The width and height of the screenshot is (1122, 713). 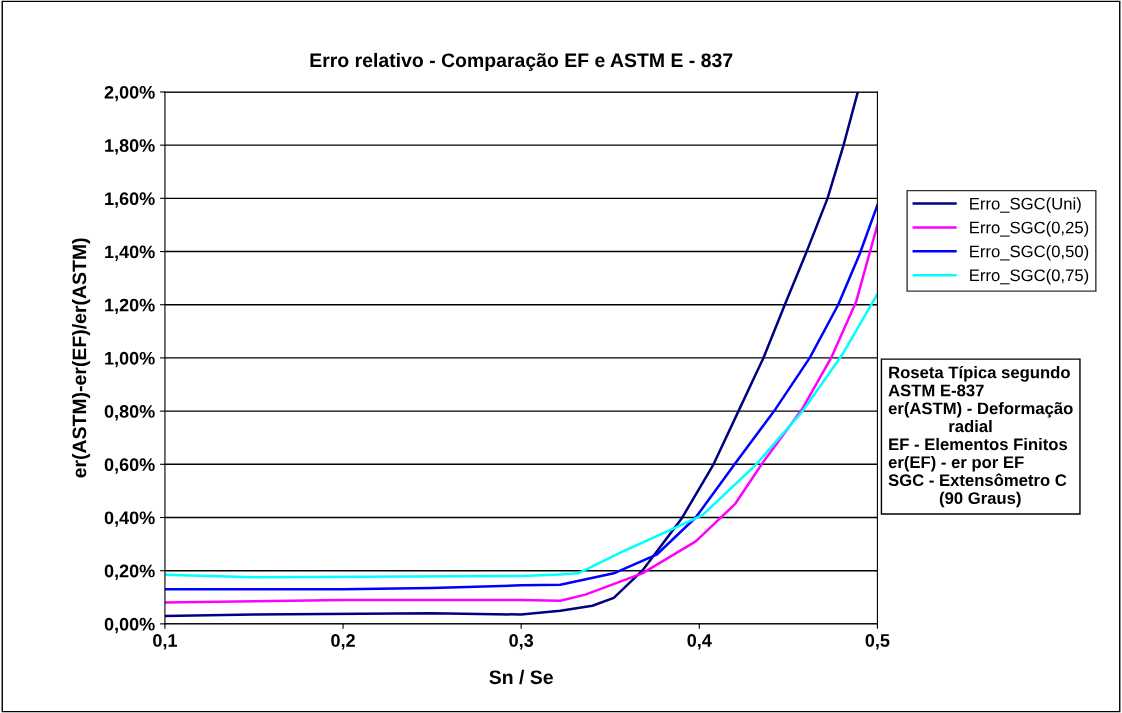 I want to click on chart-title: Erro relativo - Comparação EF e ASTM E - 837, so click(x=521, y=62).